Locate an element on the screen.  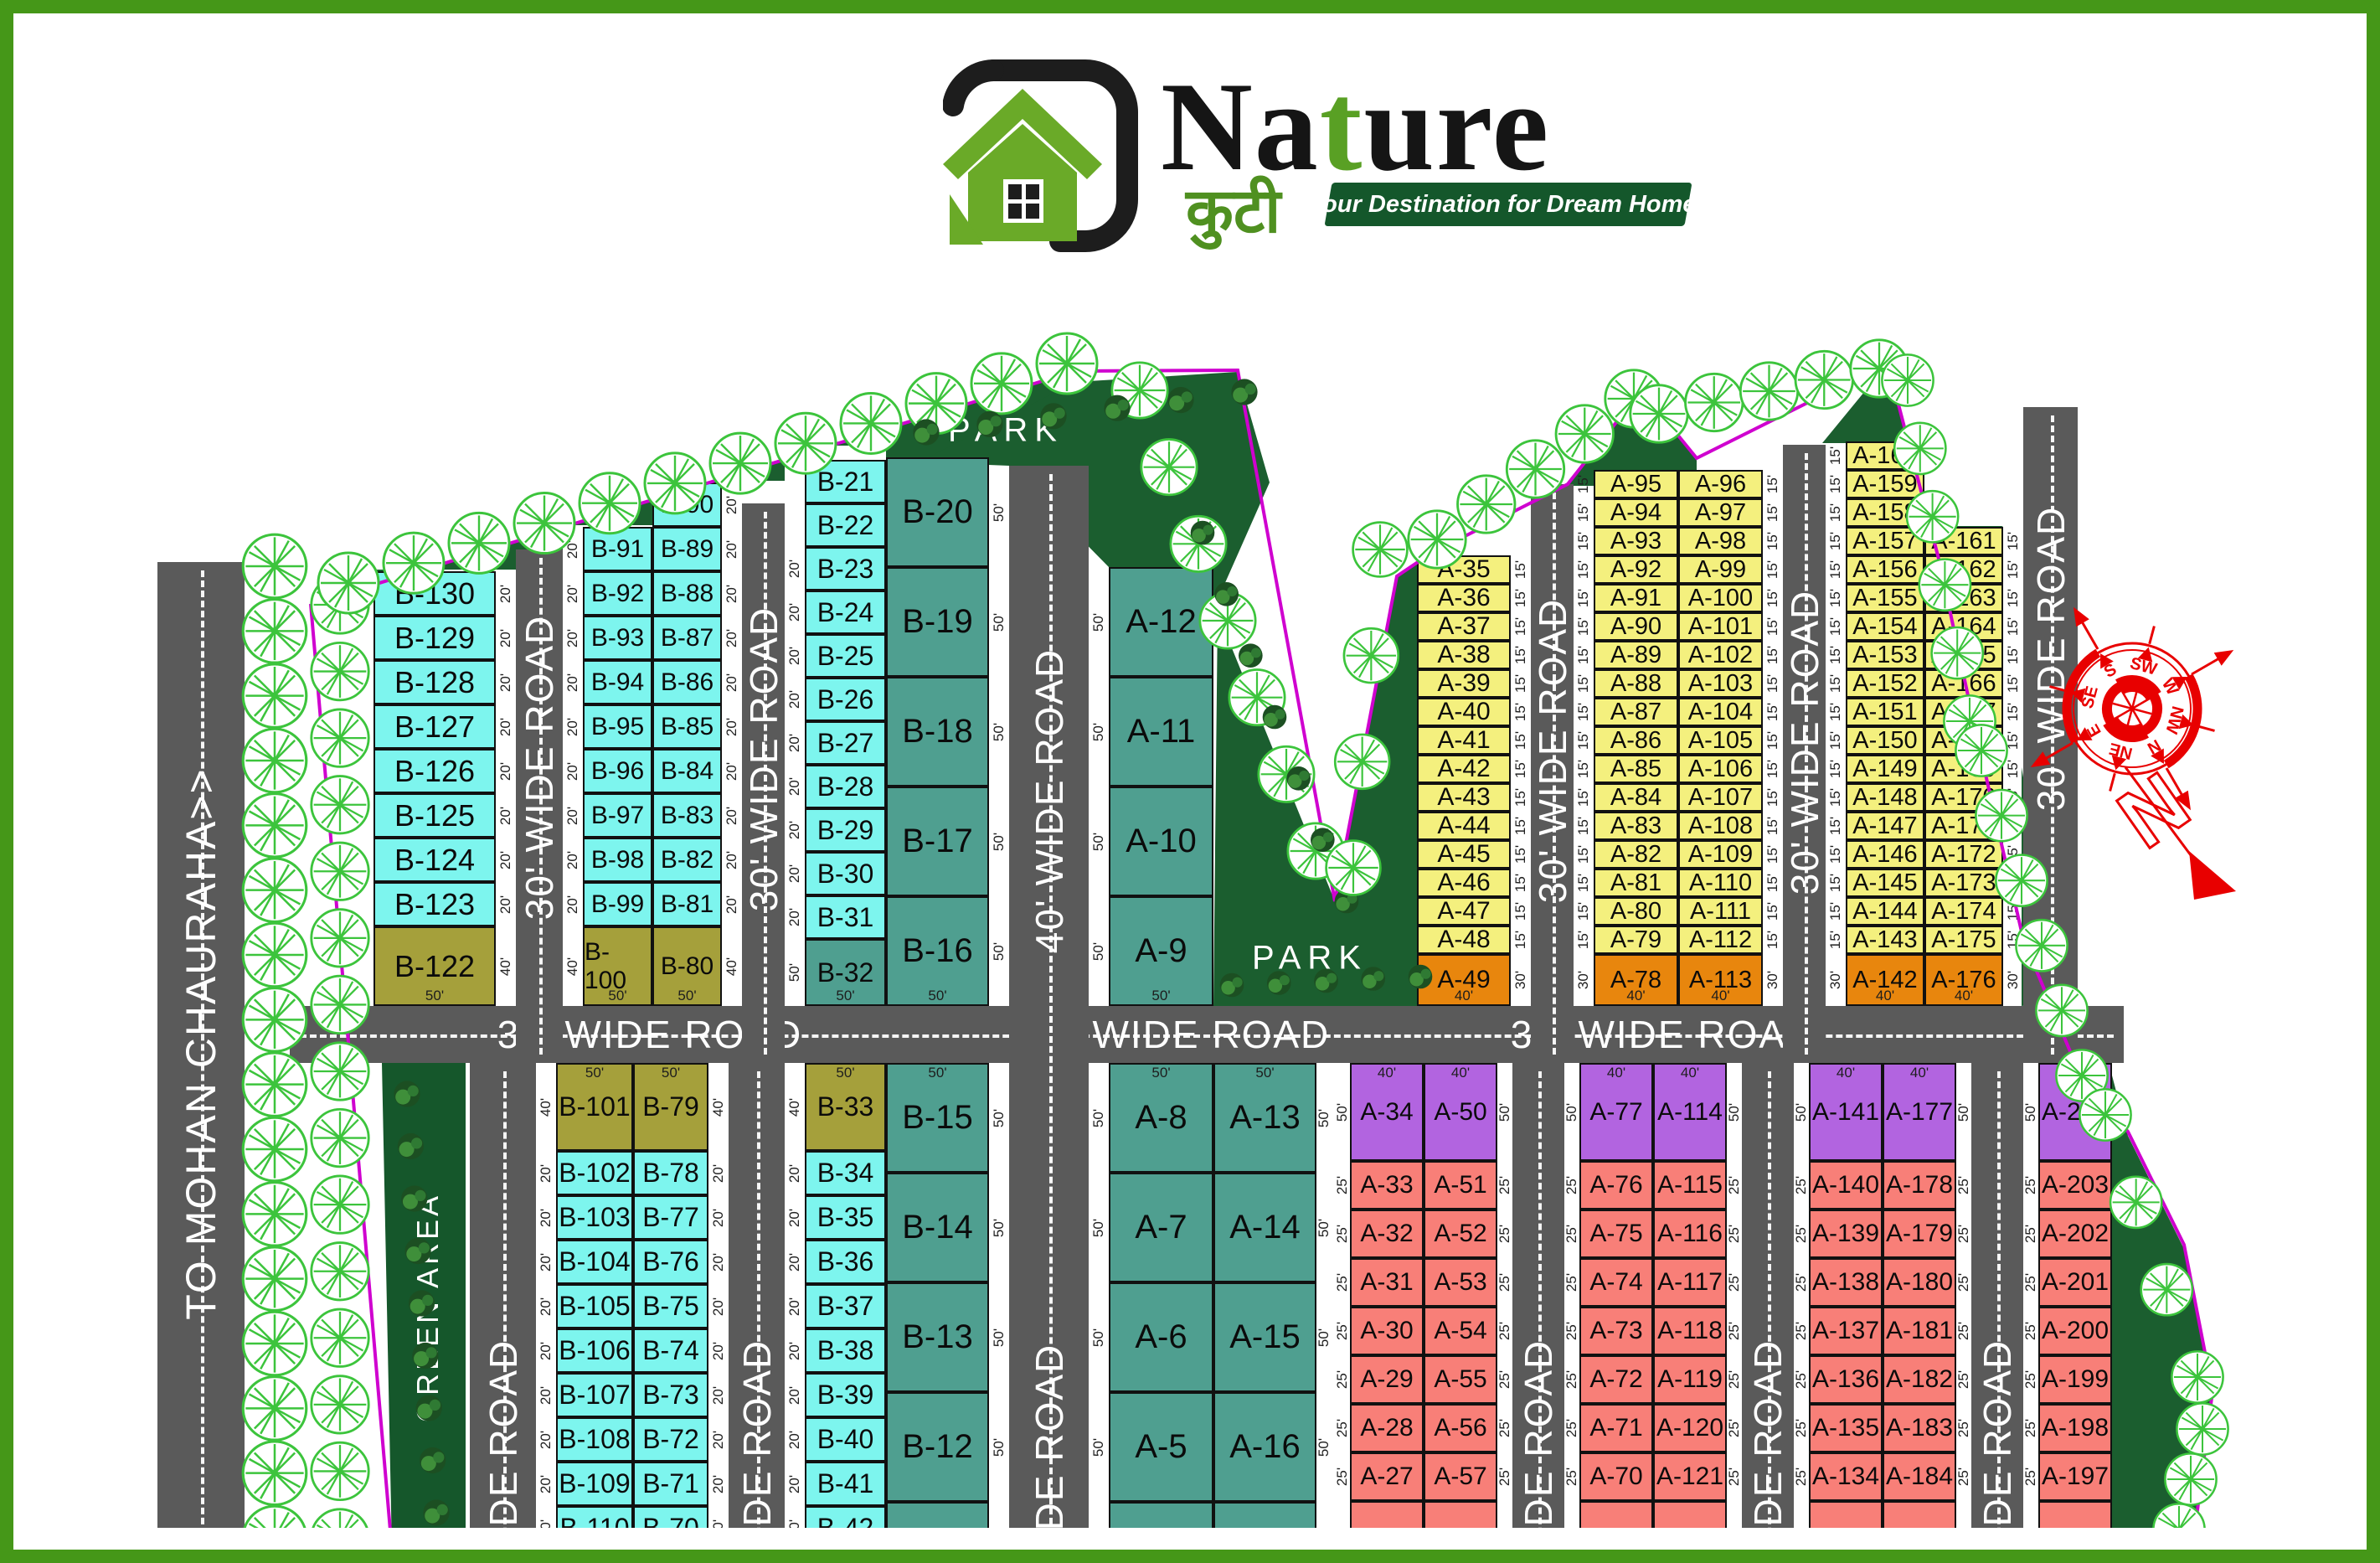
plot-A-92: A-92 is located at coordinates (1636, 569).